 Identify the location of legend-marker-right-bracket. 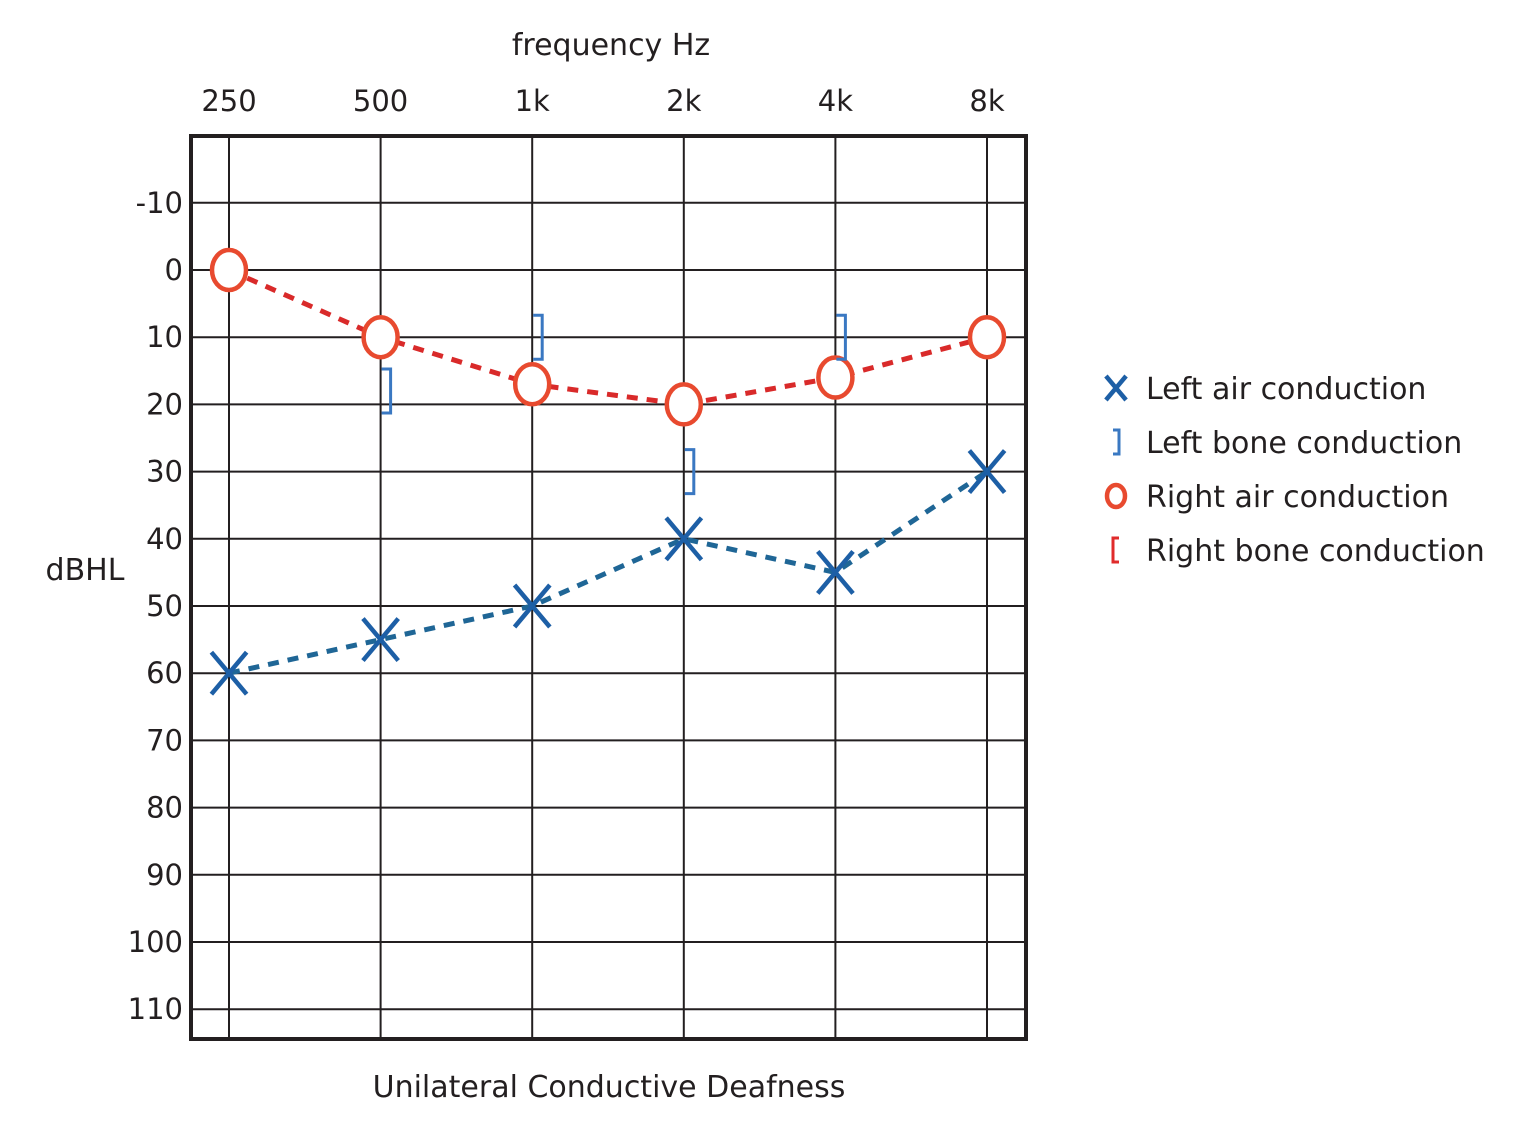
(1117, 442).